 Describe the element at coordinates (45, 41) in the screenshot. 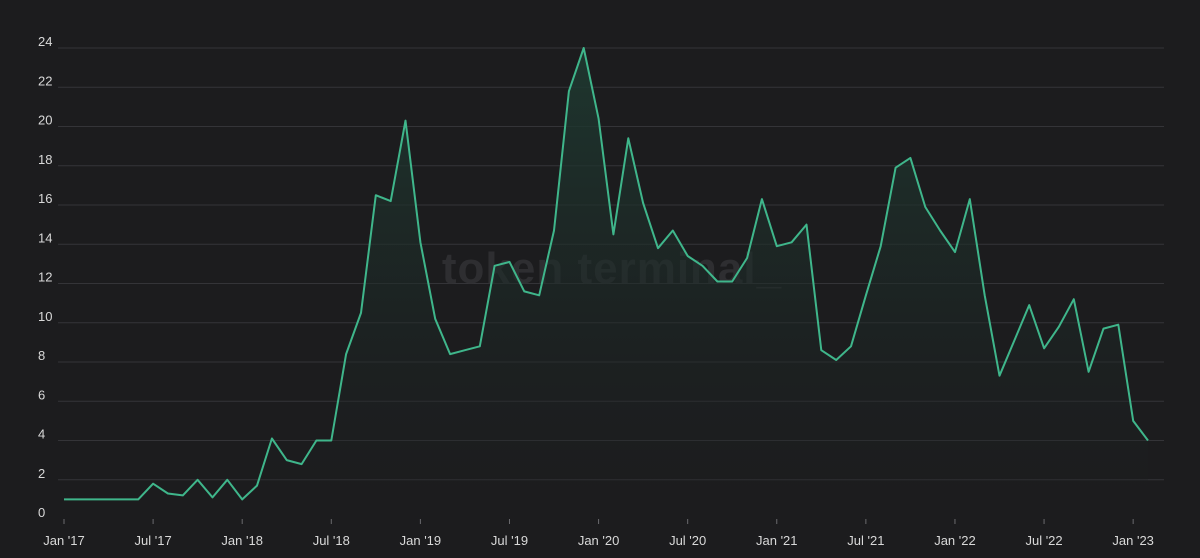

I see `y-tick-label: 24` at that location.